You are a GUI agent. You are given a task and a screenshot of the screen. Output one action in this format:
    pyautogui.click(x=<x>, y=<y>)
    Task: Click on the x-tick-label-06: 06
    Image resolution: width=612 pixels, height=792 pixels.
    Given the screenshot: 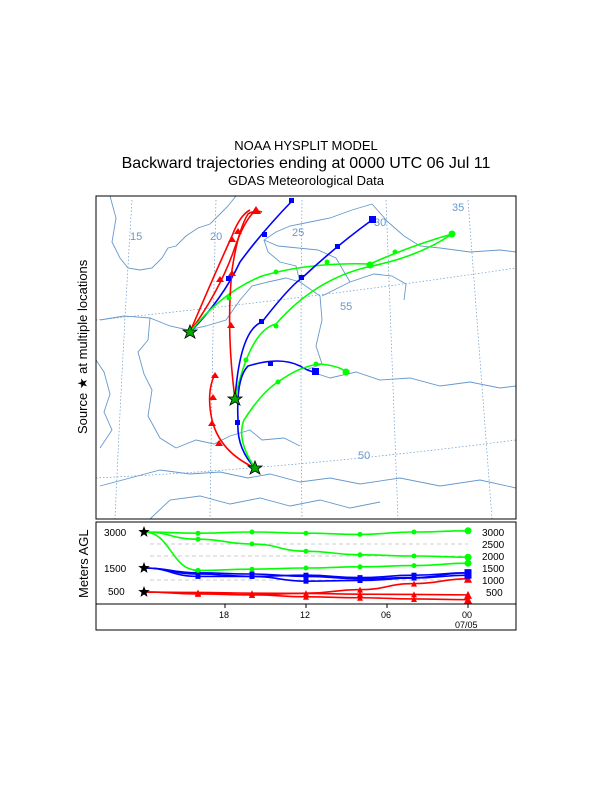 What is the action you would take?
    pyautogui.click(x=386, y=615)
    